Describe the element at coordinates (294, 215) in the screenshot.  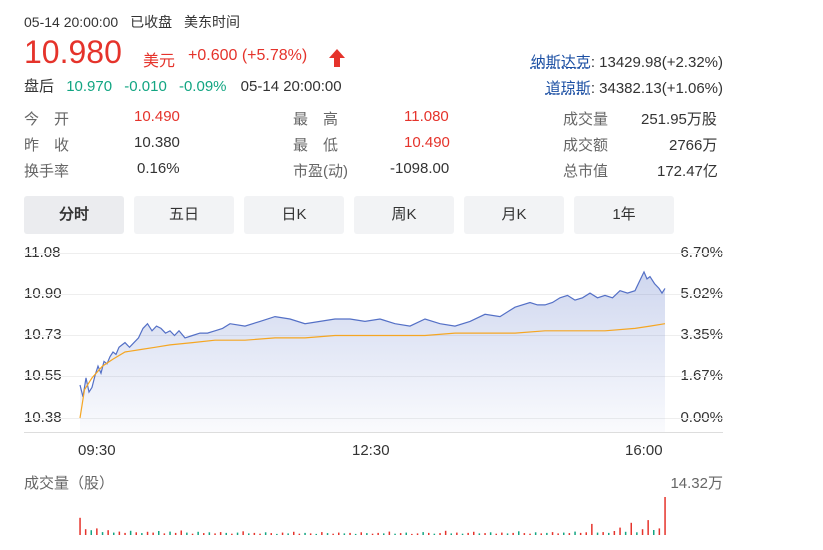
I see `tab-daily-k: 日K` at that location.